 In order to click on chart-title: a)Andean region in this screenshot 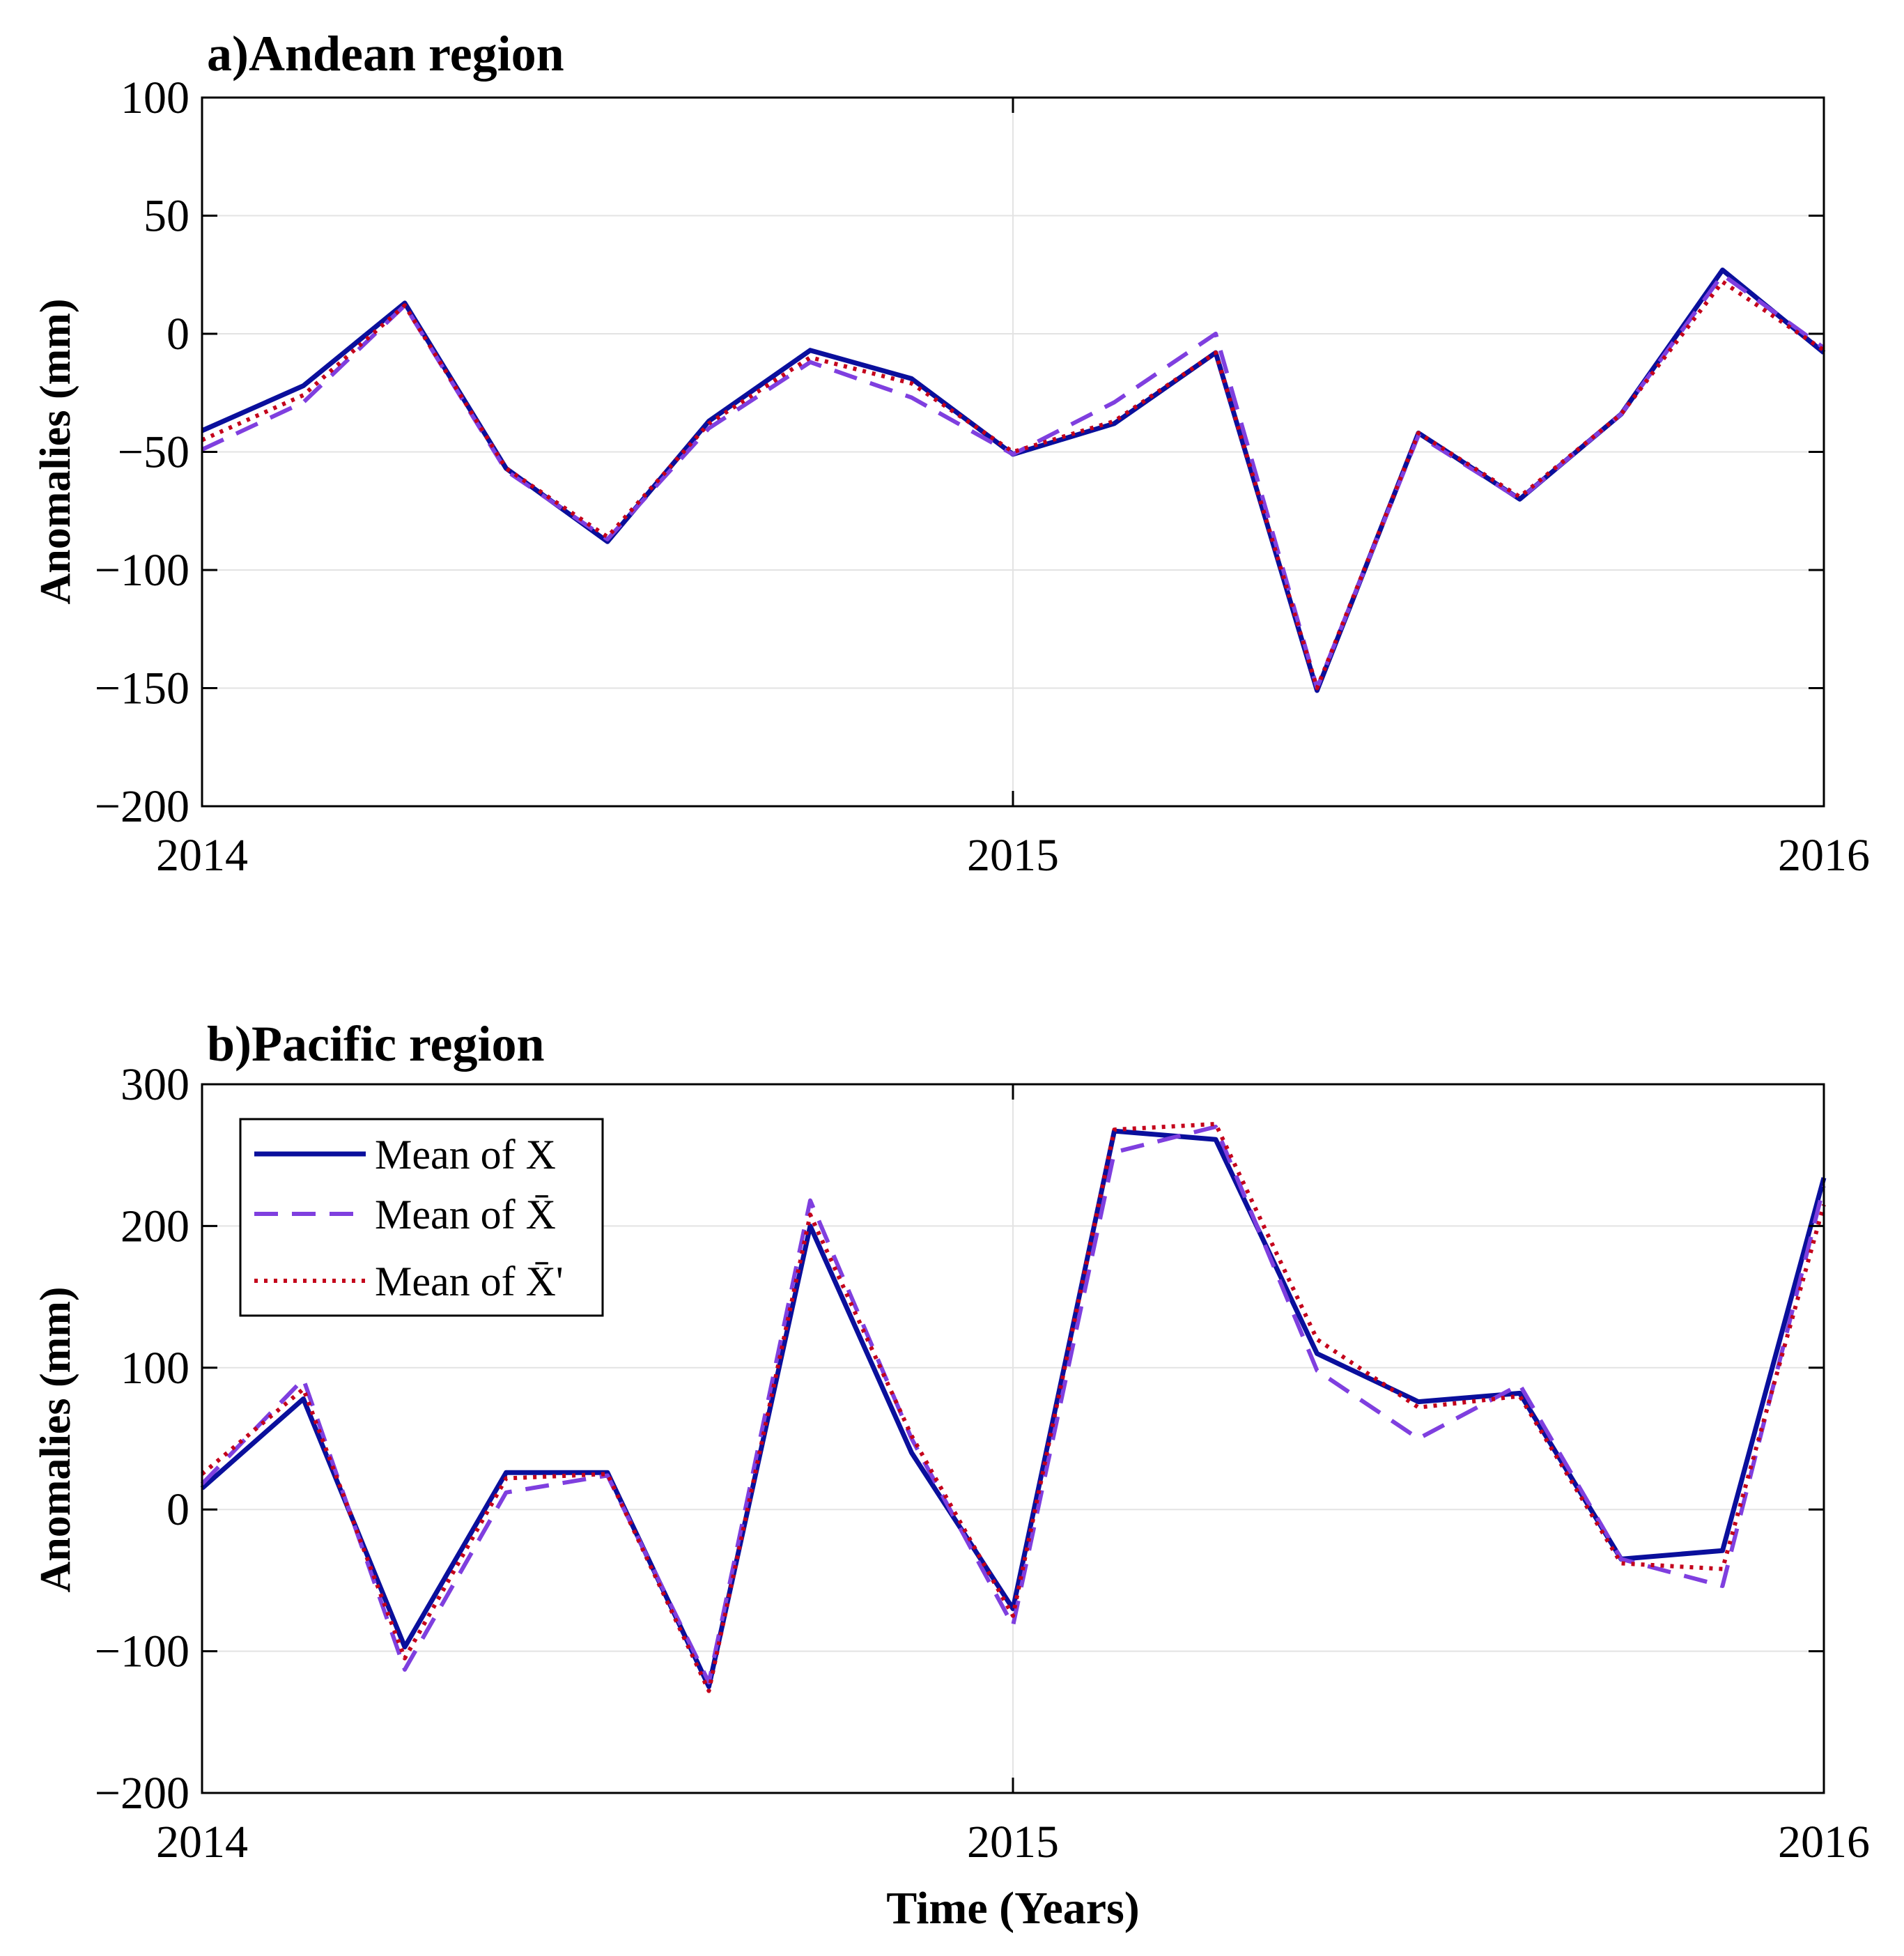, I will do `click(385, 54)`.